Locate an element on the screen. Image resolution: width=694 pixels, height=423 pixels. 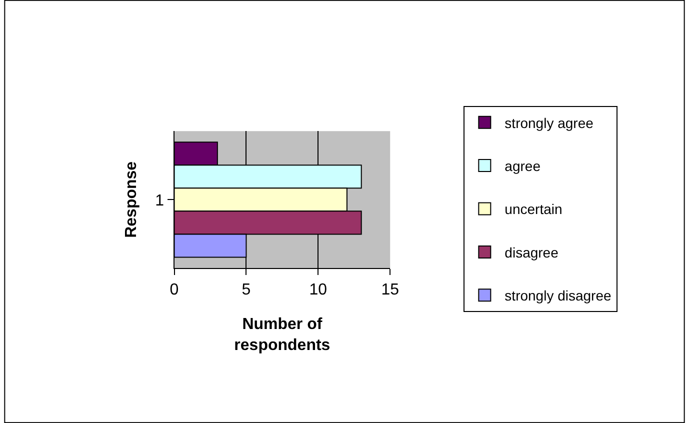
y-tick-label: 1 is located at coordinates (159, 201).